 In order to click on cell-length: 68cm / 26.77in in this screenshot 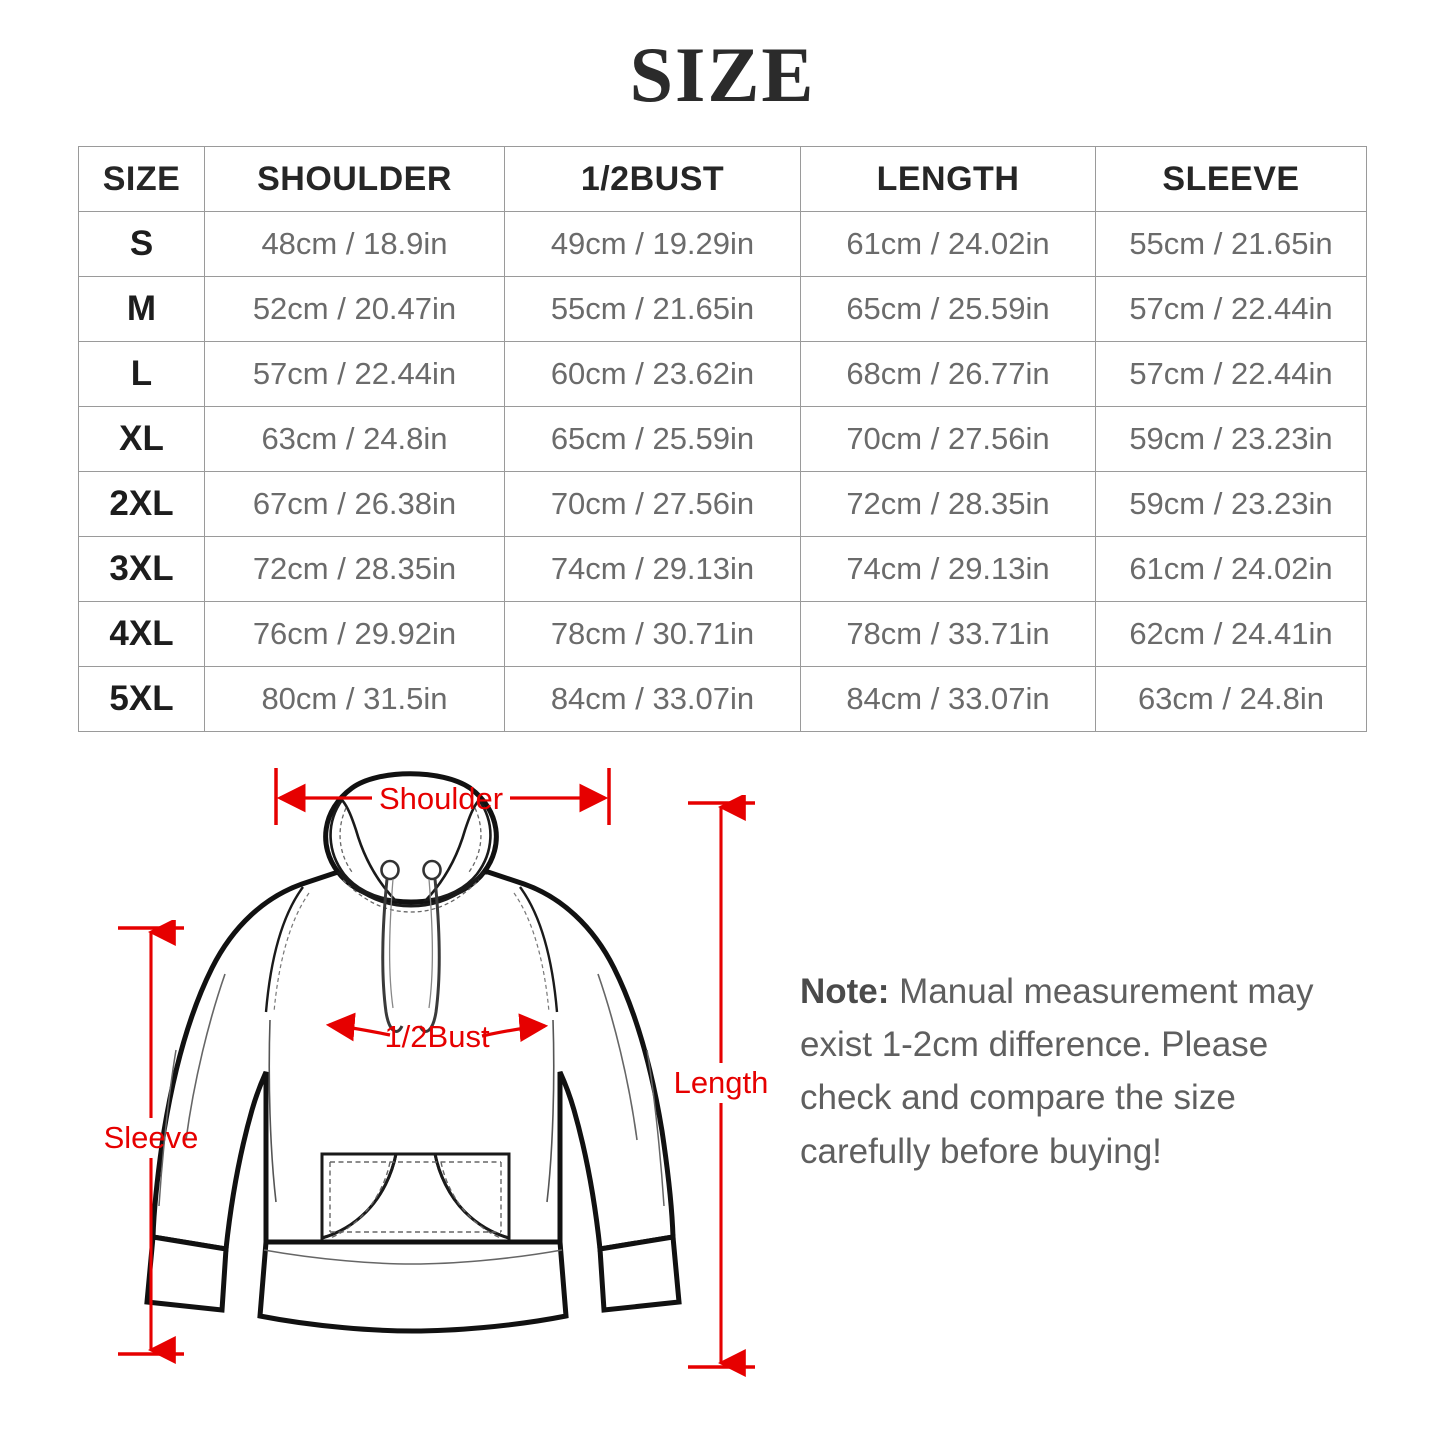, I will do `click(948, 374)`.